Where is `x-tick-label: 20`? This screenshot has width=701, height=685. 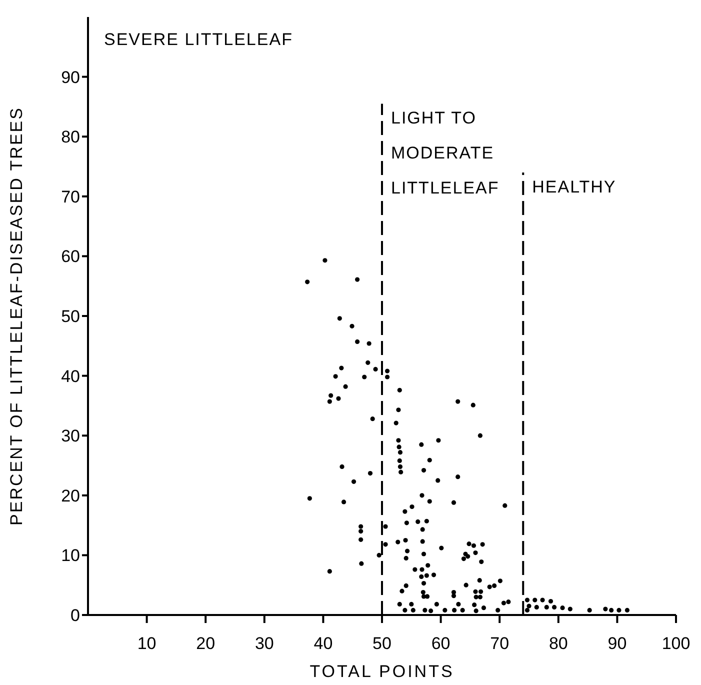
x-tick-label: 20 is located at coordinates (206, 644).